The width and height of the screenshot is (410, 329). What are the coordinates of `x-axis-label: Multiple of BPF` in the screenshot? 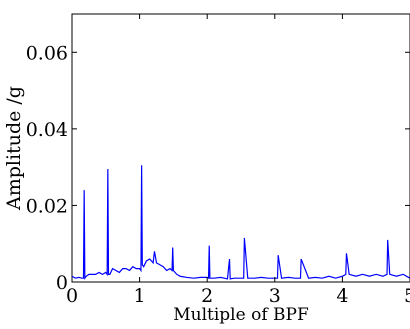 It's located at (241, 314).